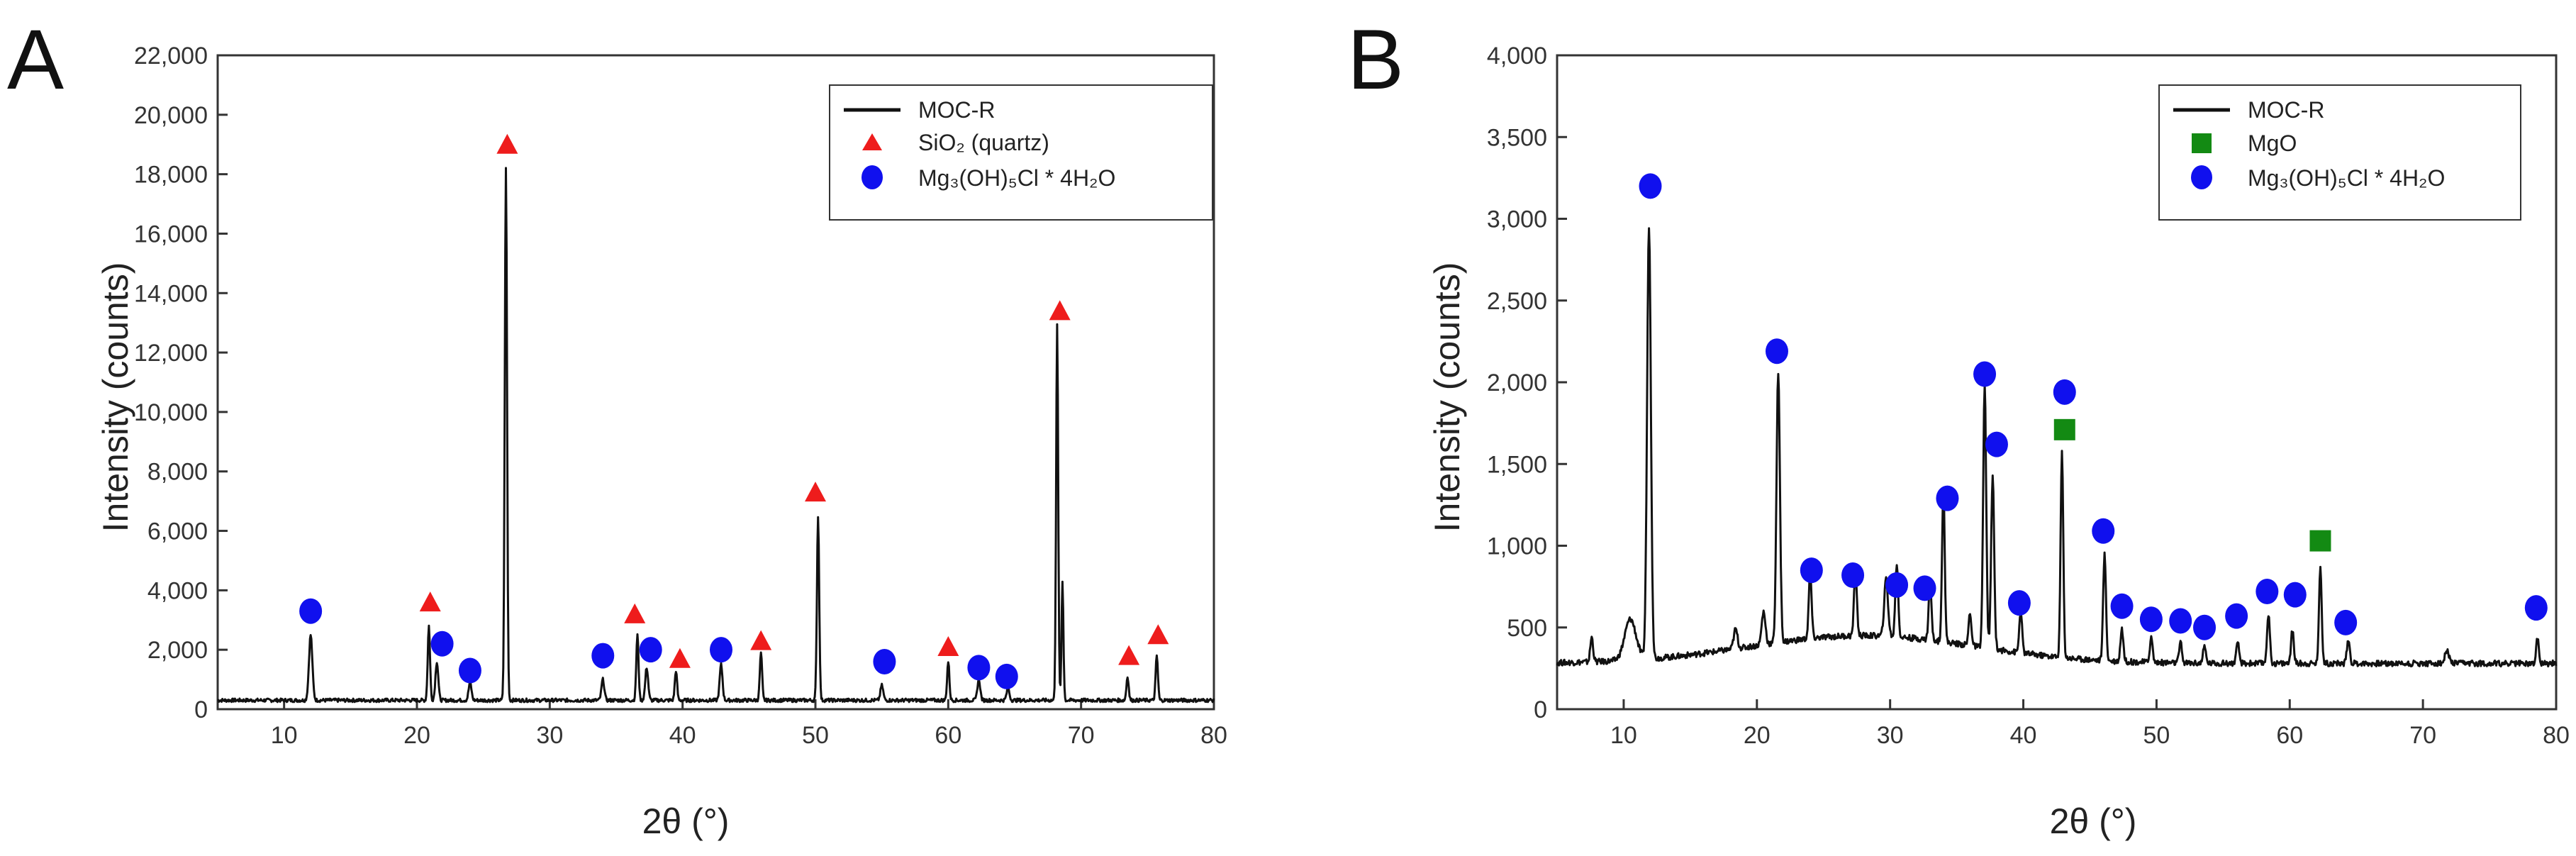  I want to click on panel-a-x-tick-label: 80, so click(1213, 735).